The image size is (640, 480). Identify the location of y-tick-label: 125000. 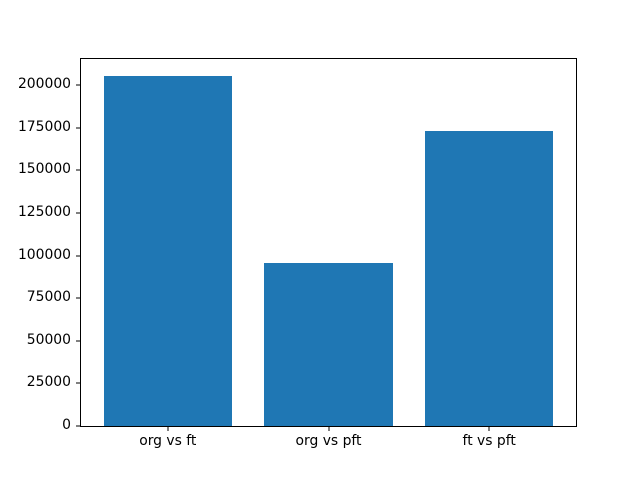
(44, 211).